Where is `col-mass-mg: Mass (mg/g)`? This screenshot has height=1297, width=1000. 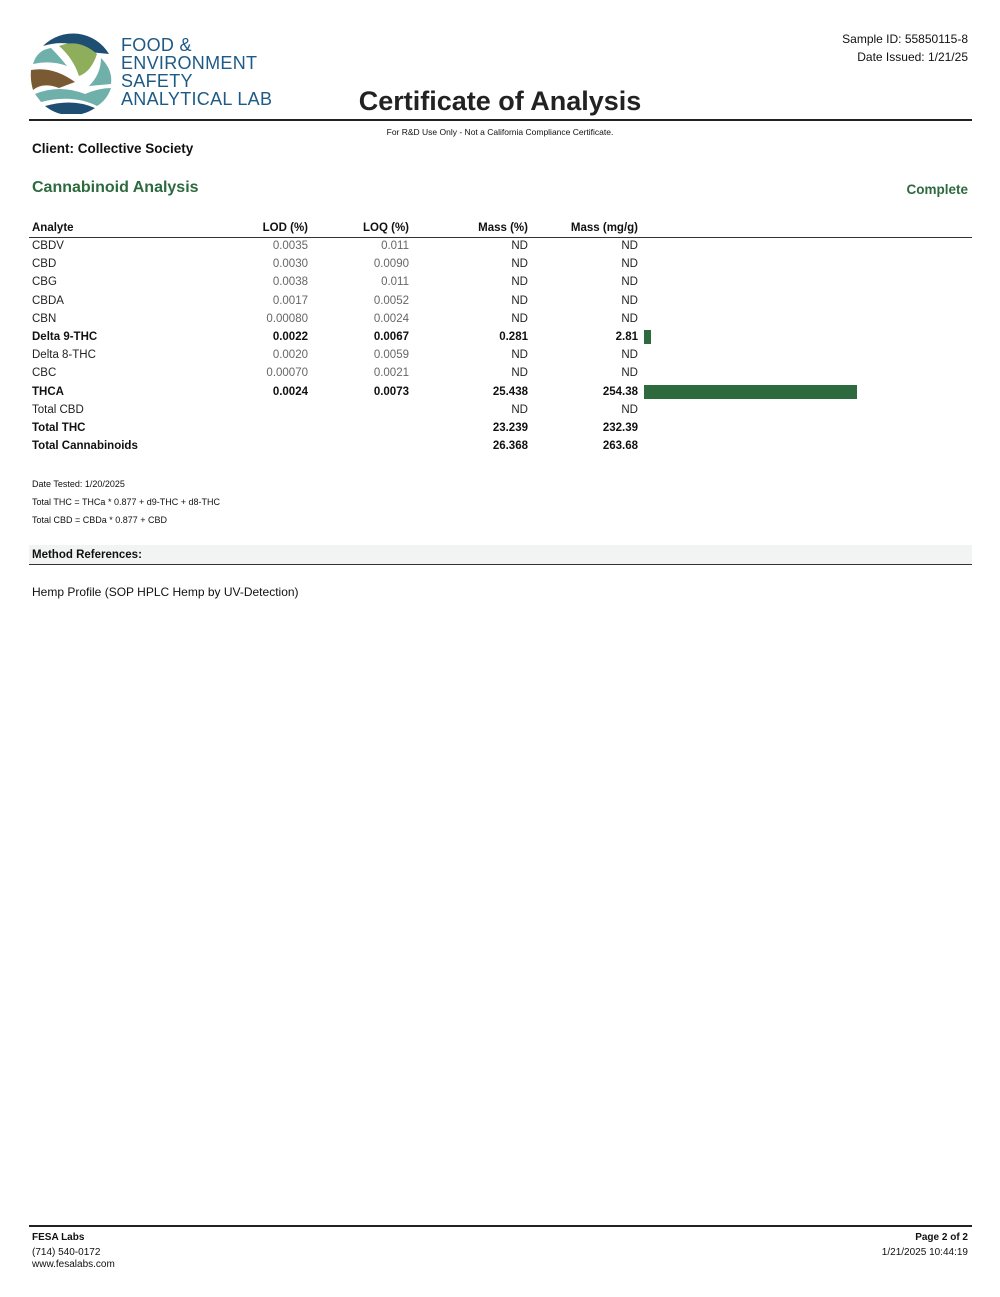
col-mass-mg: Mass (mg/g) is located at coordinates (586, 228).